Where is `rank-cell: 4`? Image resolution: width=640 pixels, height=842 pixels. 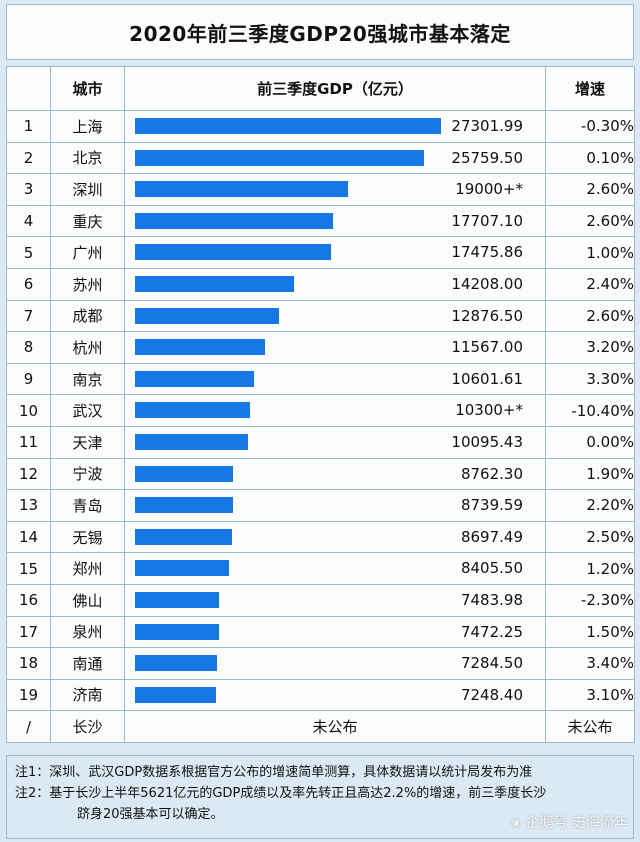 rank-cell: 4 is located at coordinates (28, 221).